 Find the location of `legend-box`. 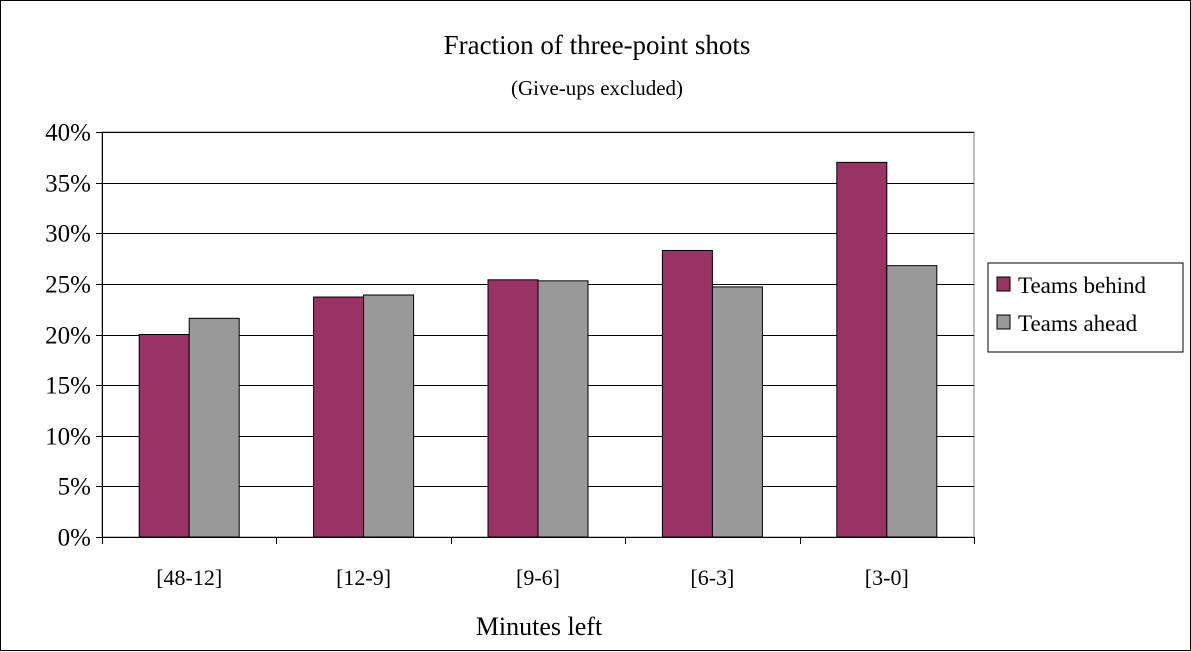

legend-box is located at coordinates (1085, 307).